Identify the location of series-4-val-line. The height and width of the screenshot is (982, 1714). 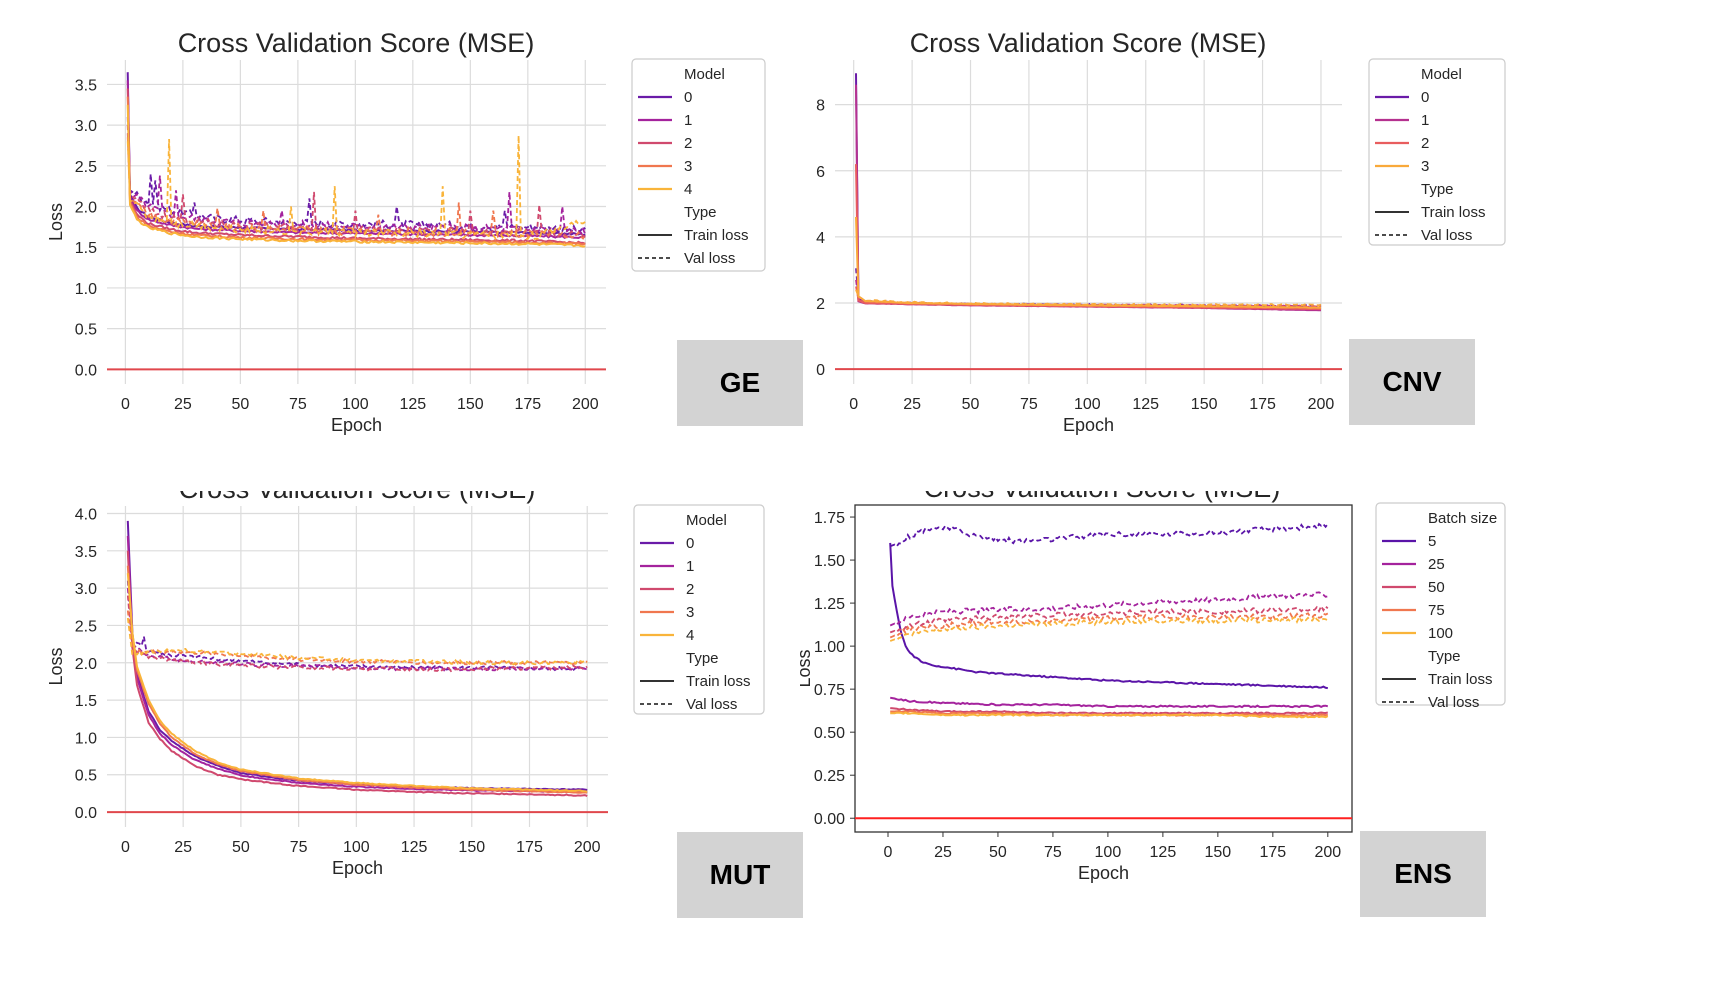
(357, 641).